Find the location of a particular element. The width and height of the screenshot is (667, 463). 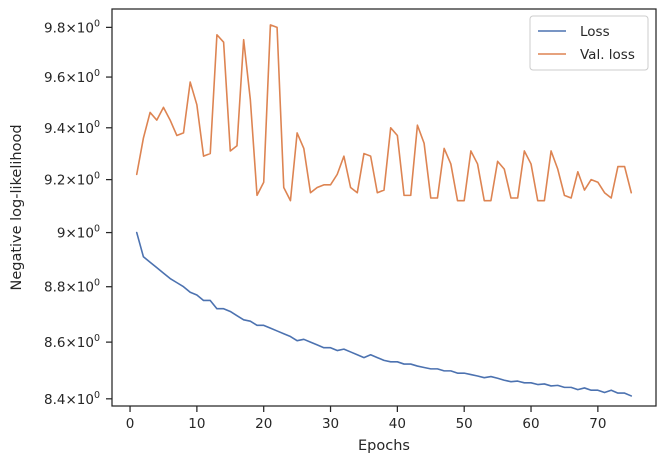

y-tick-label: 9.6×100 is located at coordinates (72, 77).